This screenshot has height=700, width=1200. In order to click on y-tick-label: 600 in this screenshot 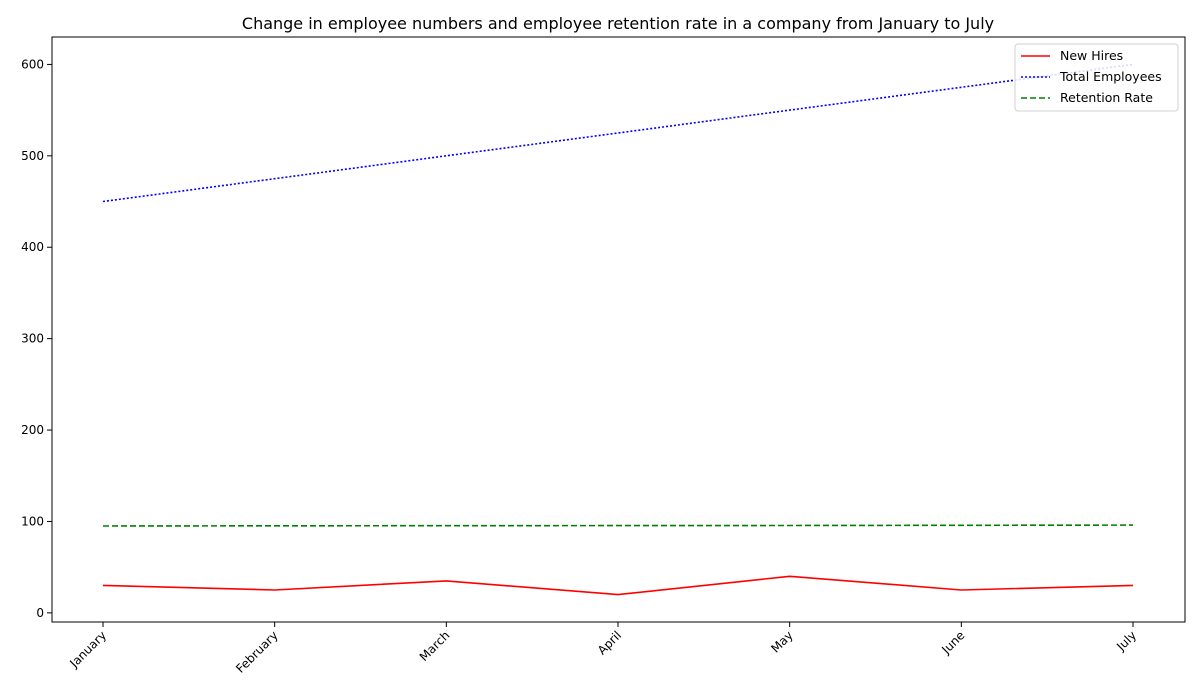, I will do `click(32, 64)`.